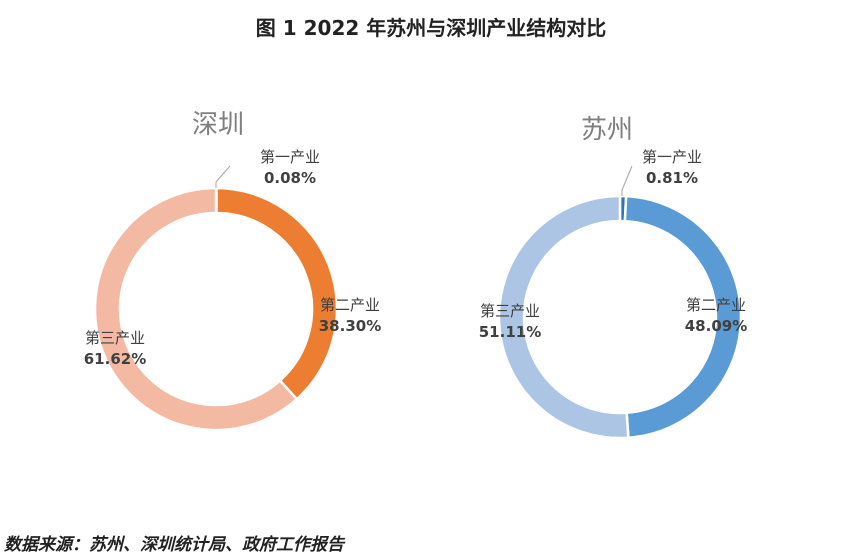 The image size is (862, 555). What do you see at coordinates (627, 180) in the screenshot?
I see `leader-line-suzhou` at bounding box center [627, 180].